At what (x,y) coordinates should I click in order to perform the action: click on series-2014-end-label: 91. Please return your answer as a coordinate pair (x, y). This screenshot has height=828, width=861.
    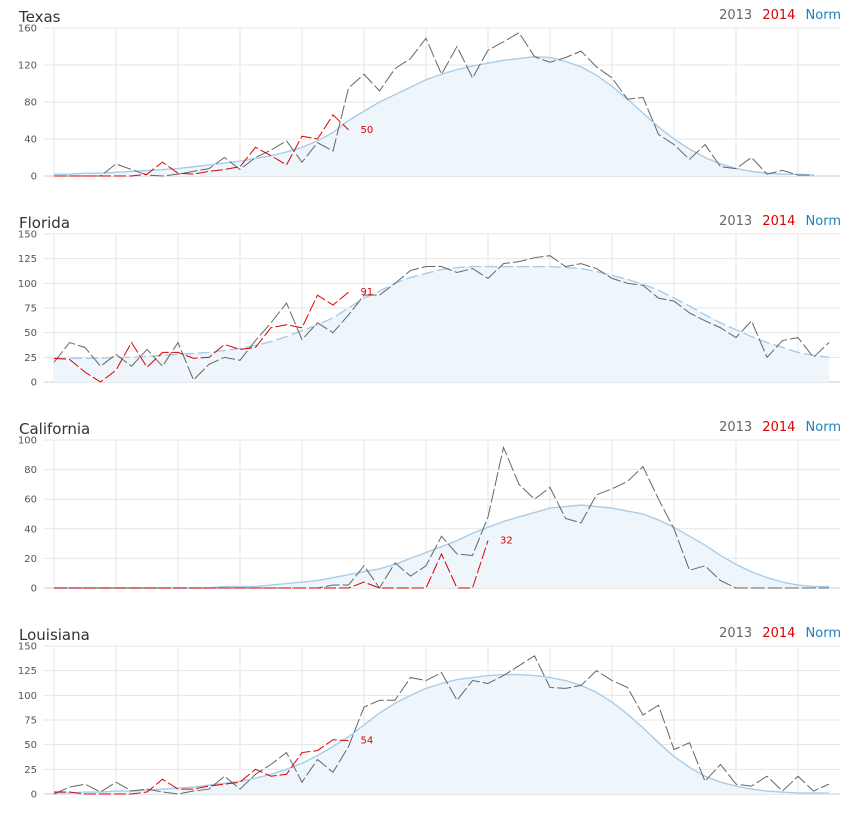
    Looking at the image, I should click on (367, 292).